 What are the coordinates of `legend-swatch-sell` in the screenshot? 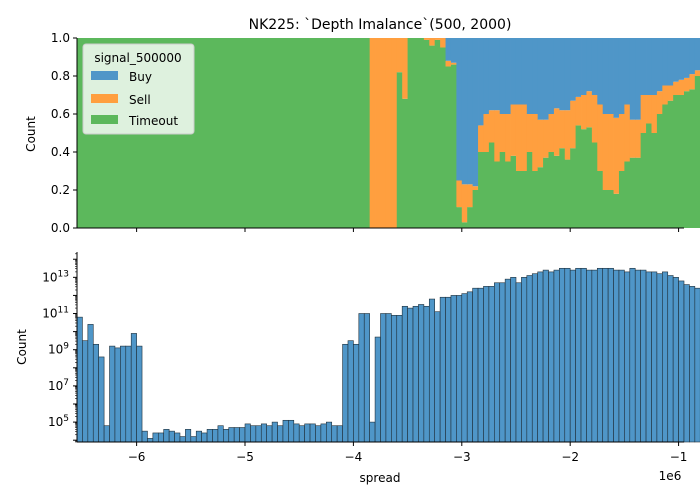 It's located at (104, 98).